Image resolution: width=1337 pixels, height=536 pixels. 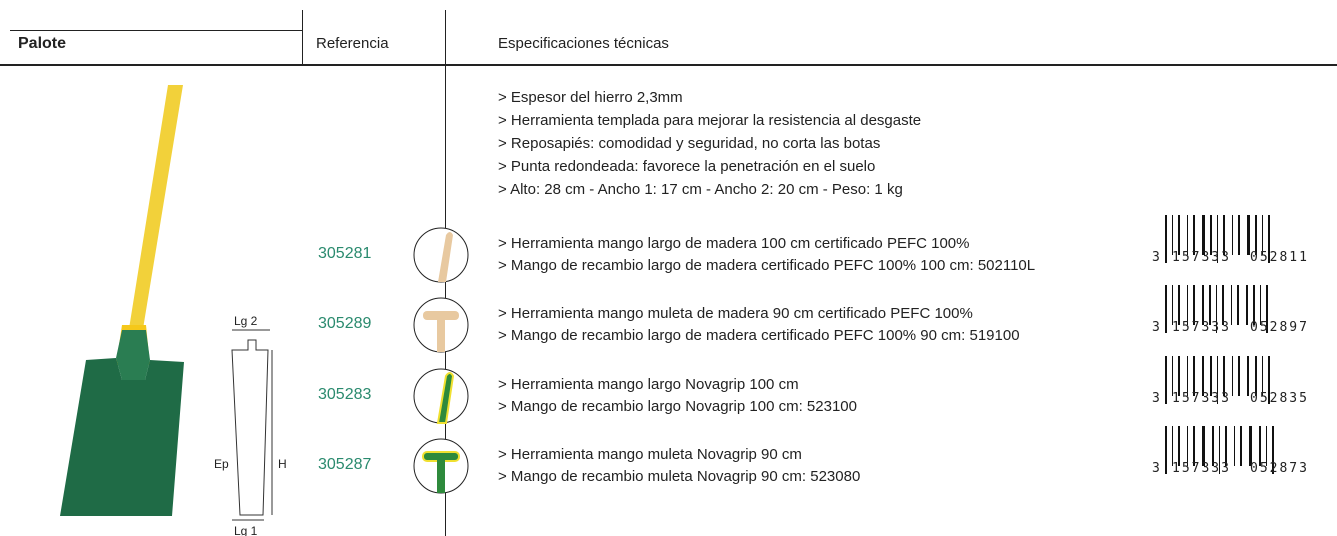 I want to click on barcode-digits: 052897, so click(x=1279, y=327).